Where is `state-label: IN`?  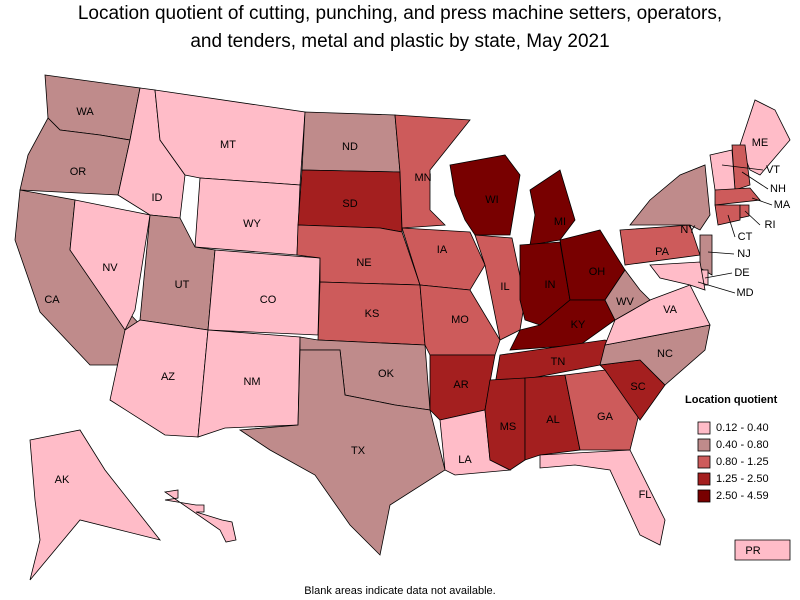 state-label: IN is located at coordinates (550, 285).